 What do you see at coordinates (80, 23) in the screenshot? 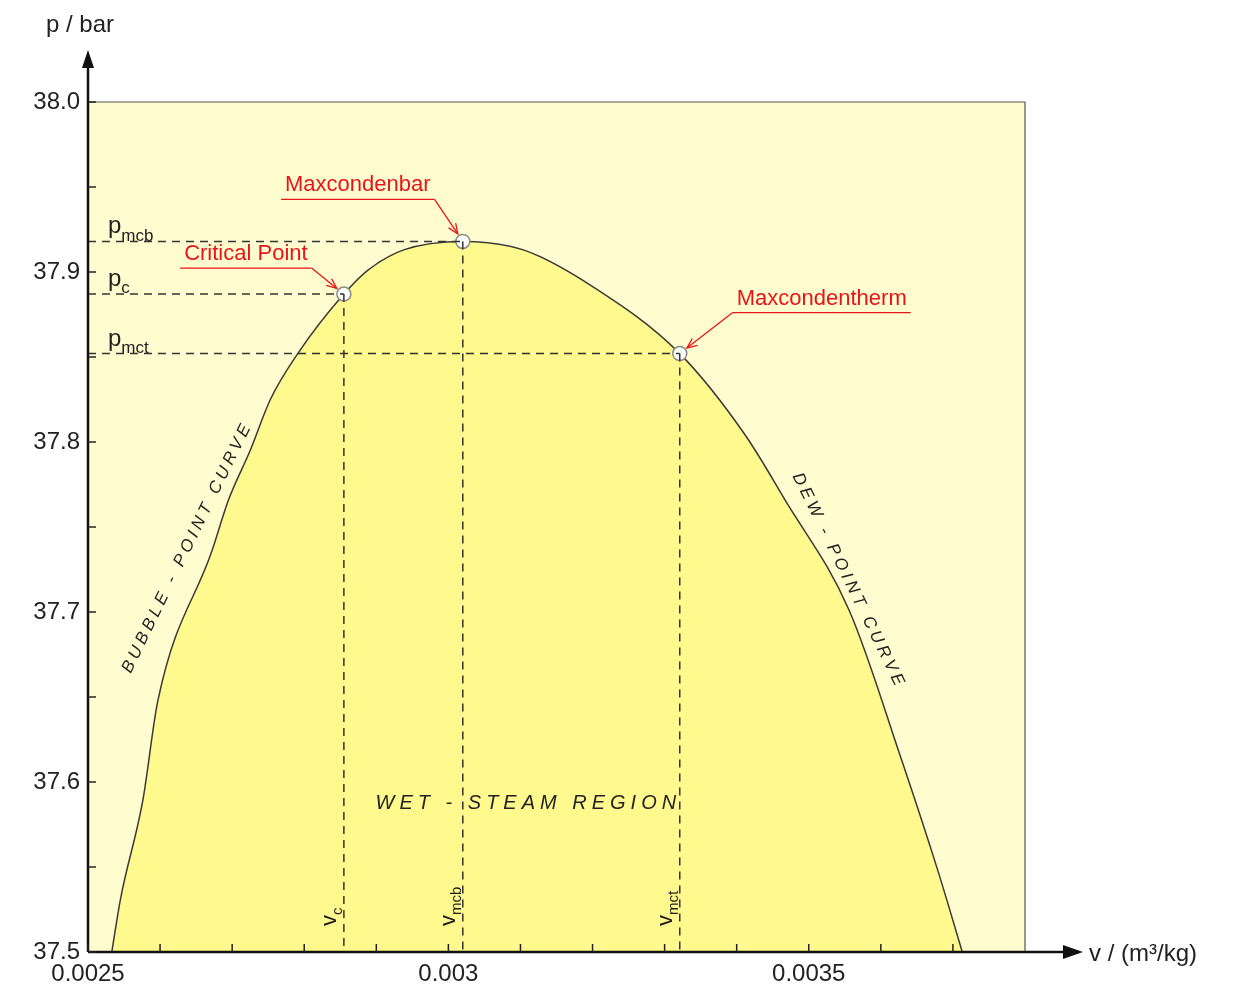
I see `y-axis-title: p / bar` at bounding box center [80, 23].